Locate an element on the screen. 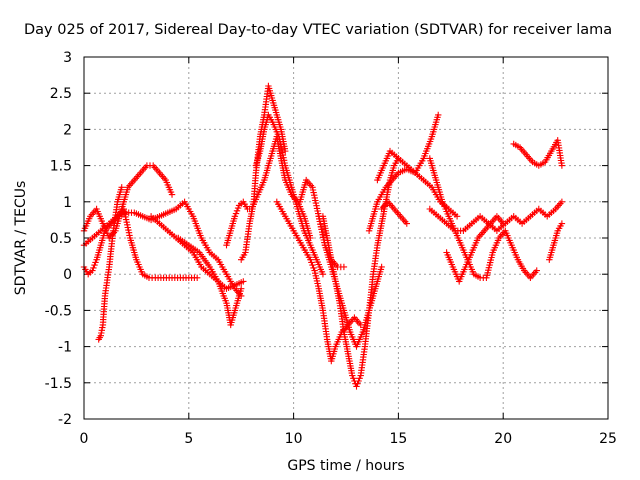 This screenshot has height=480, width=640. y-tick-label: -1.5 is located at coordinates (58, 384).